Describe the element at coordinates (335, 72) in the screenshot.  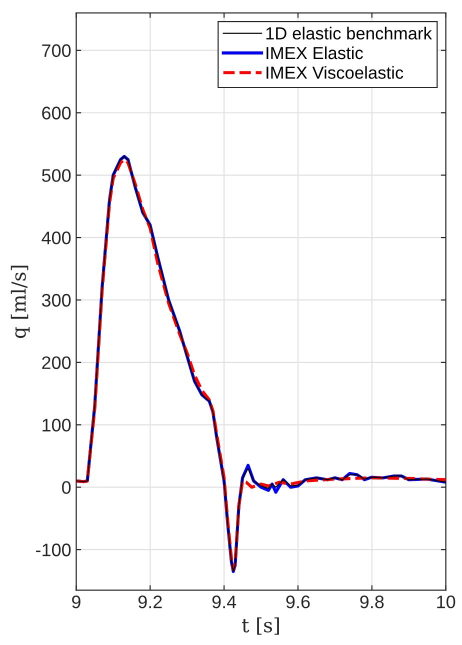
I see `legend-label: IMEX Viscoelastic` at that location.